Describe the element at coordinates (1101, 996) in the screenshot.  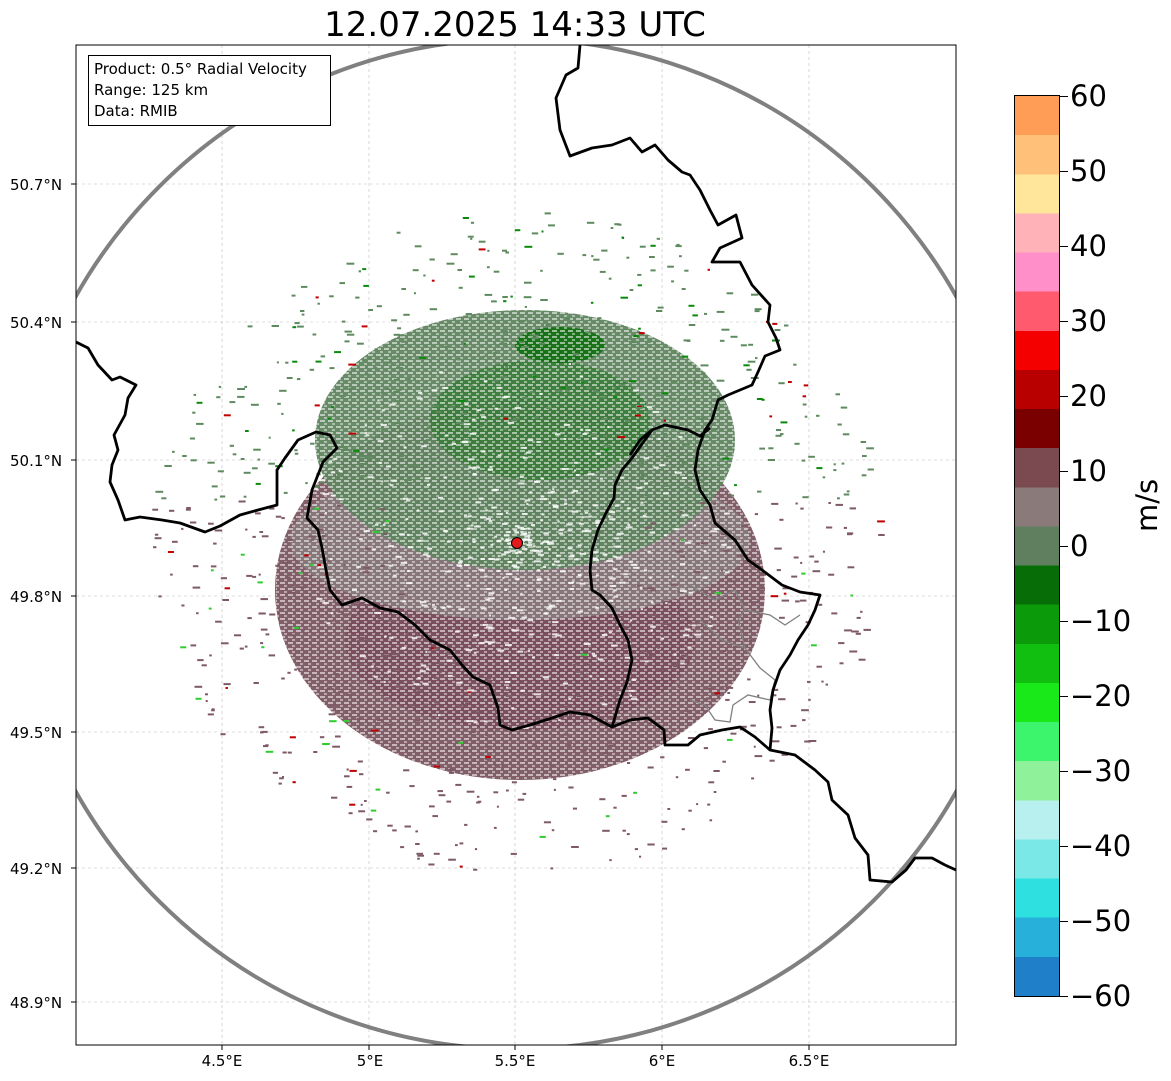
I see `colorbar-tick-label: −60` at that location.